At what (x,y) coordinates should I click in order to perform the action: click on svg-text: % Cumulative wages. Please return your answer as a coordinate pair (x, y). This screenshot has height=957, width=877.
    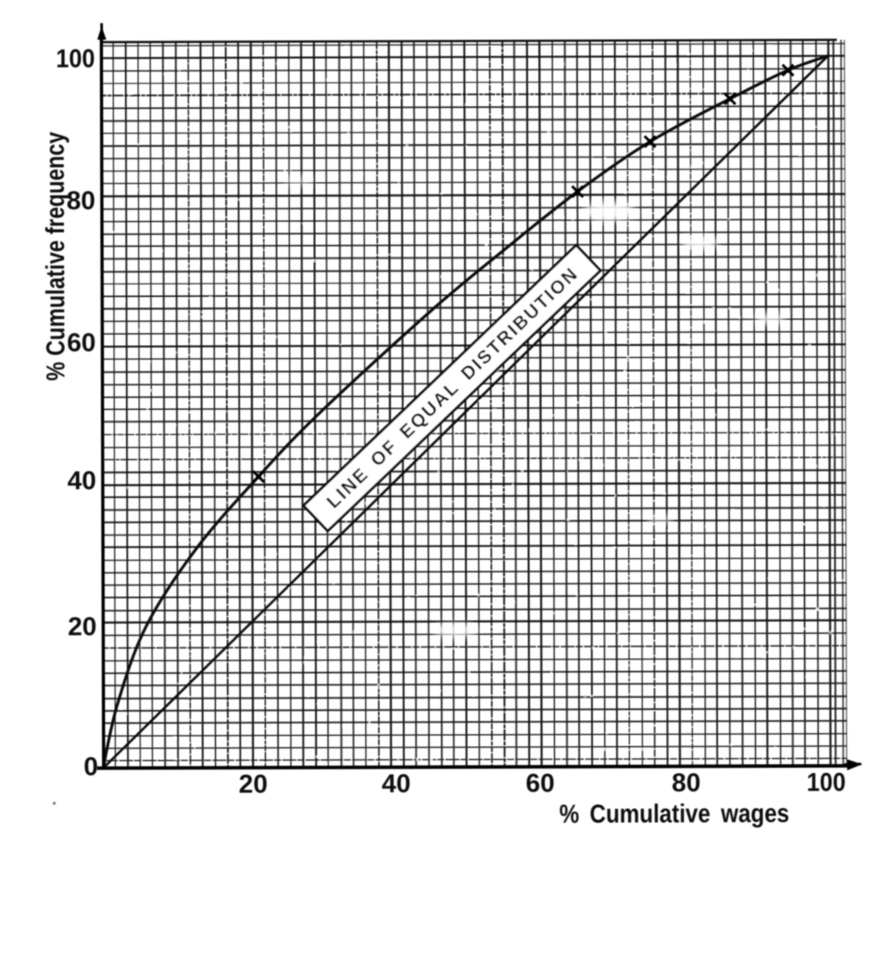
    Looking at the image, I should click on (674, 813).